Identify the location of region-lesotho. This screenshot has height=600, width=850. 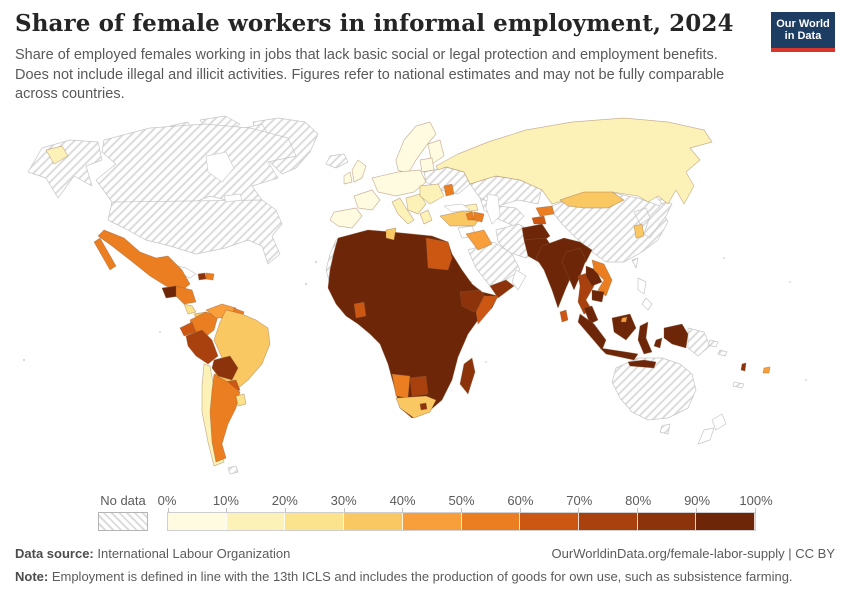
(423, 406).